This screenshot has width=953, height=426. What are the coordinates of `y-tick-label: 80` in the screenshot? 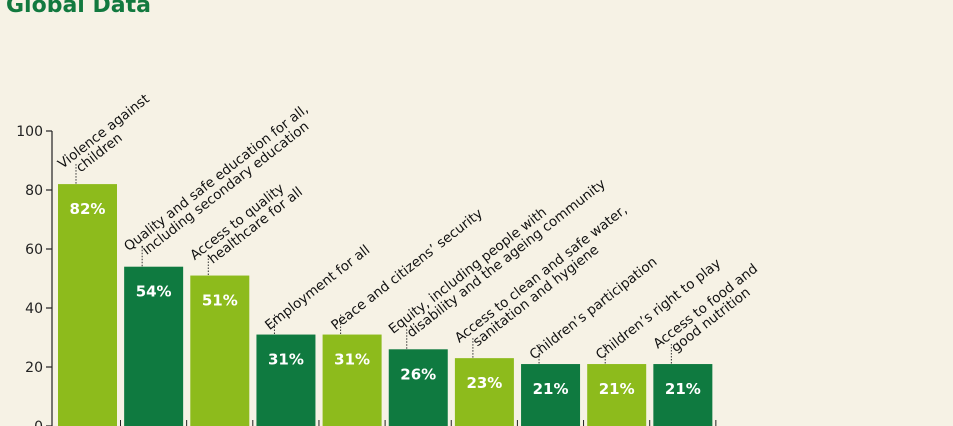 It's located at (34, 191).